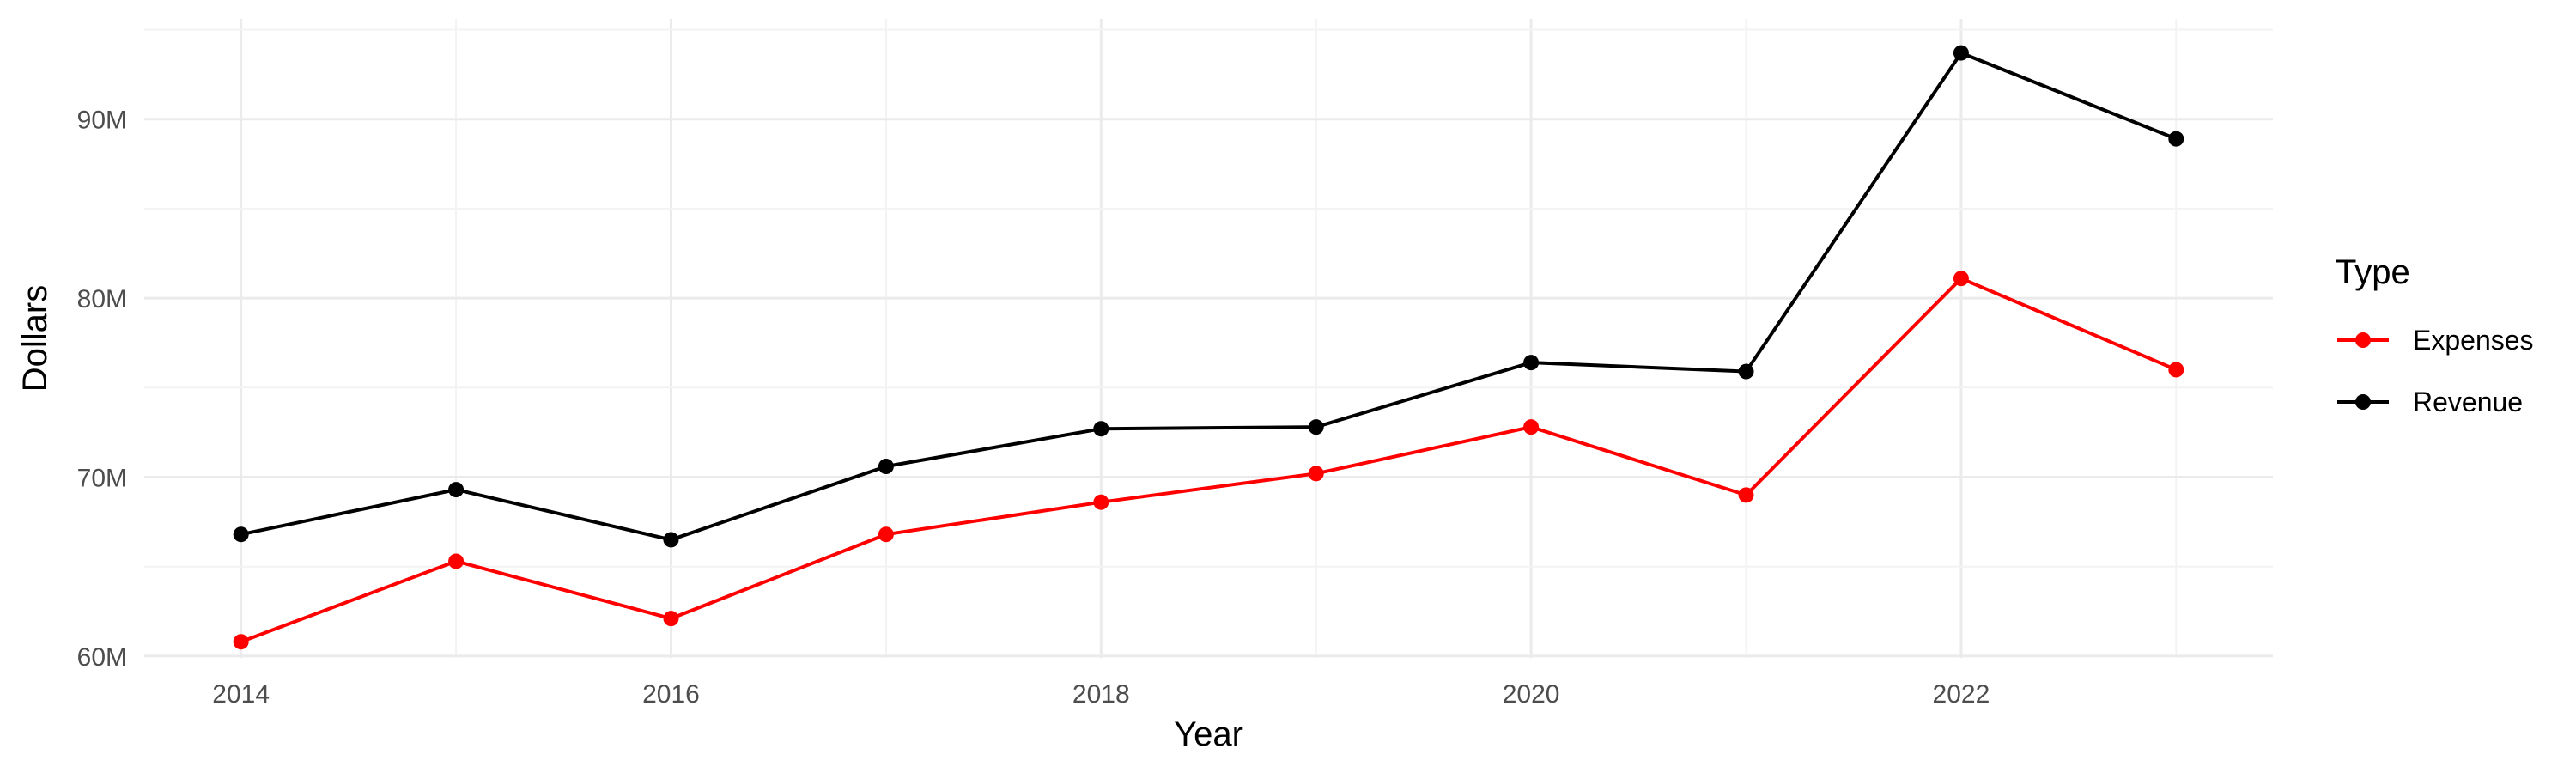  Describe the element at coordinates (102, 121) in the screenshot. I see `y-tick-label: 90M` at that location.